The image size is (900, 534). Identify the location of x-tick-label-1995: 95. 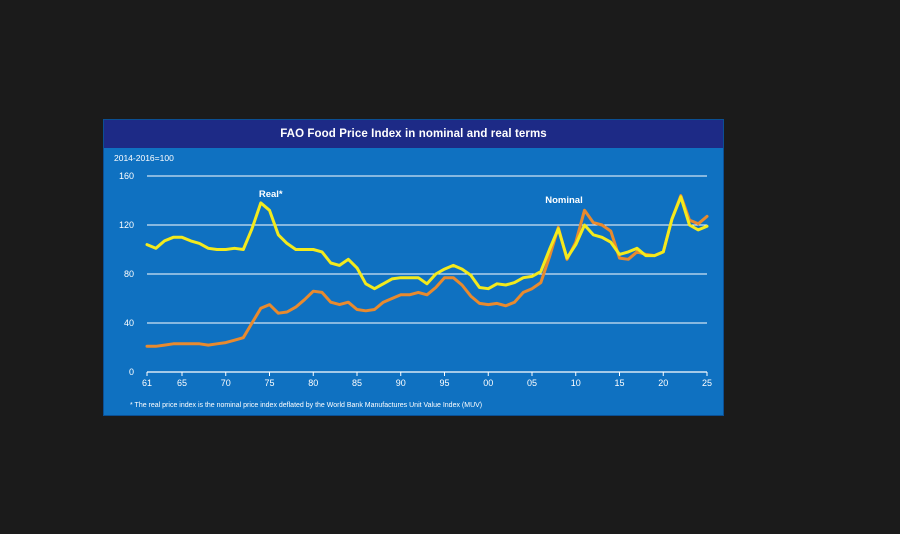
(444, 383).